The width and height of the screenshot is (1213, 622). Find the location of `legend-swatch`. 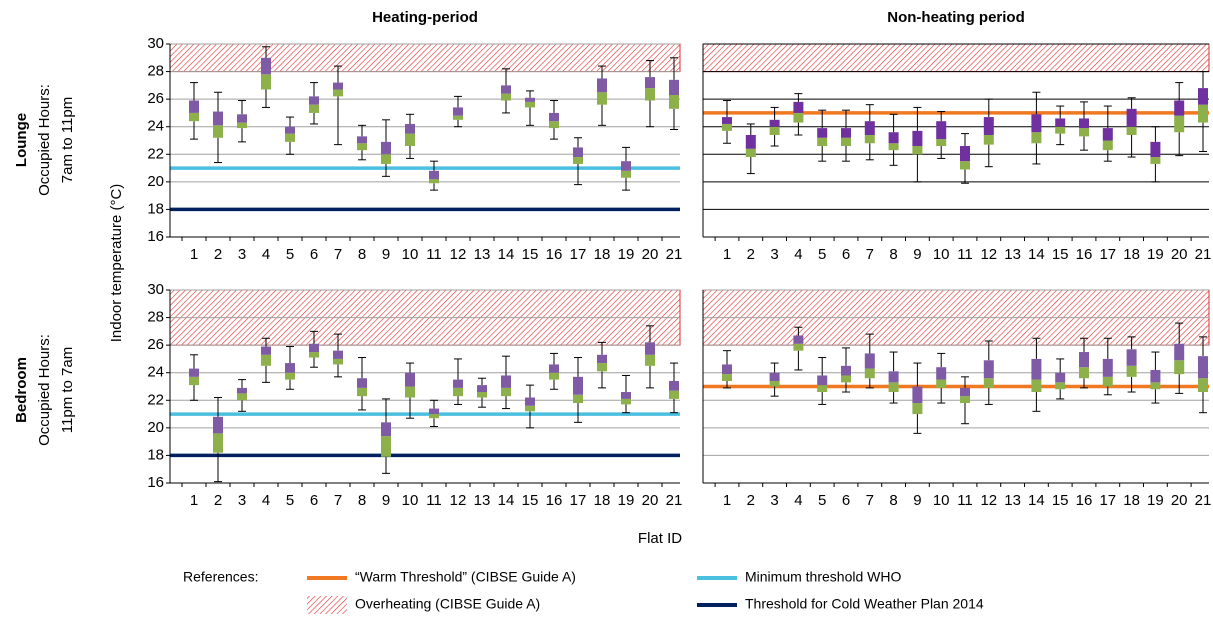

legend-swatch is located at coordinates (327, 605).